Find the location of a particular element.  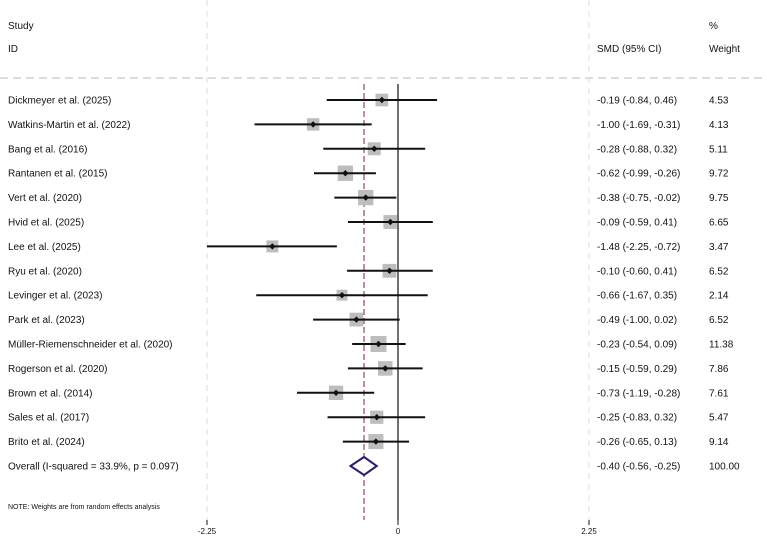

header-weight: Weight is located at coordinates (724, 49).